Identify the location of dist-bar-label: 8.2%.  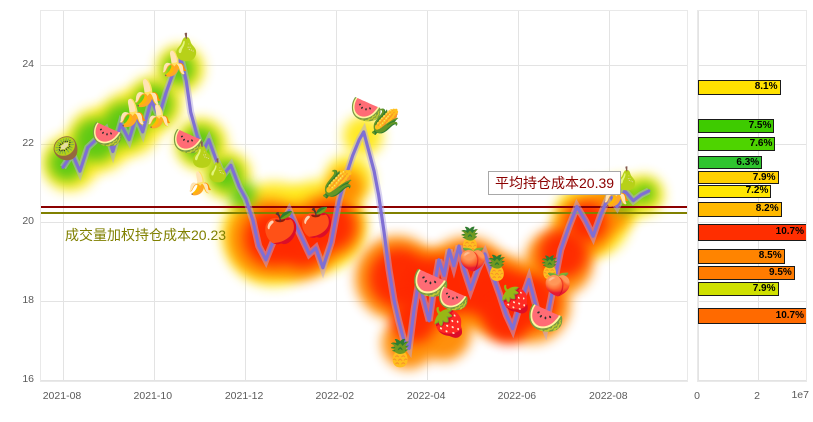
(767, 209).